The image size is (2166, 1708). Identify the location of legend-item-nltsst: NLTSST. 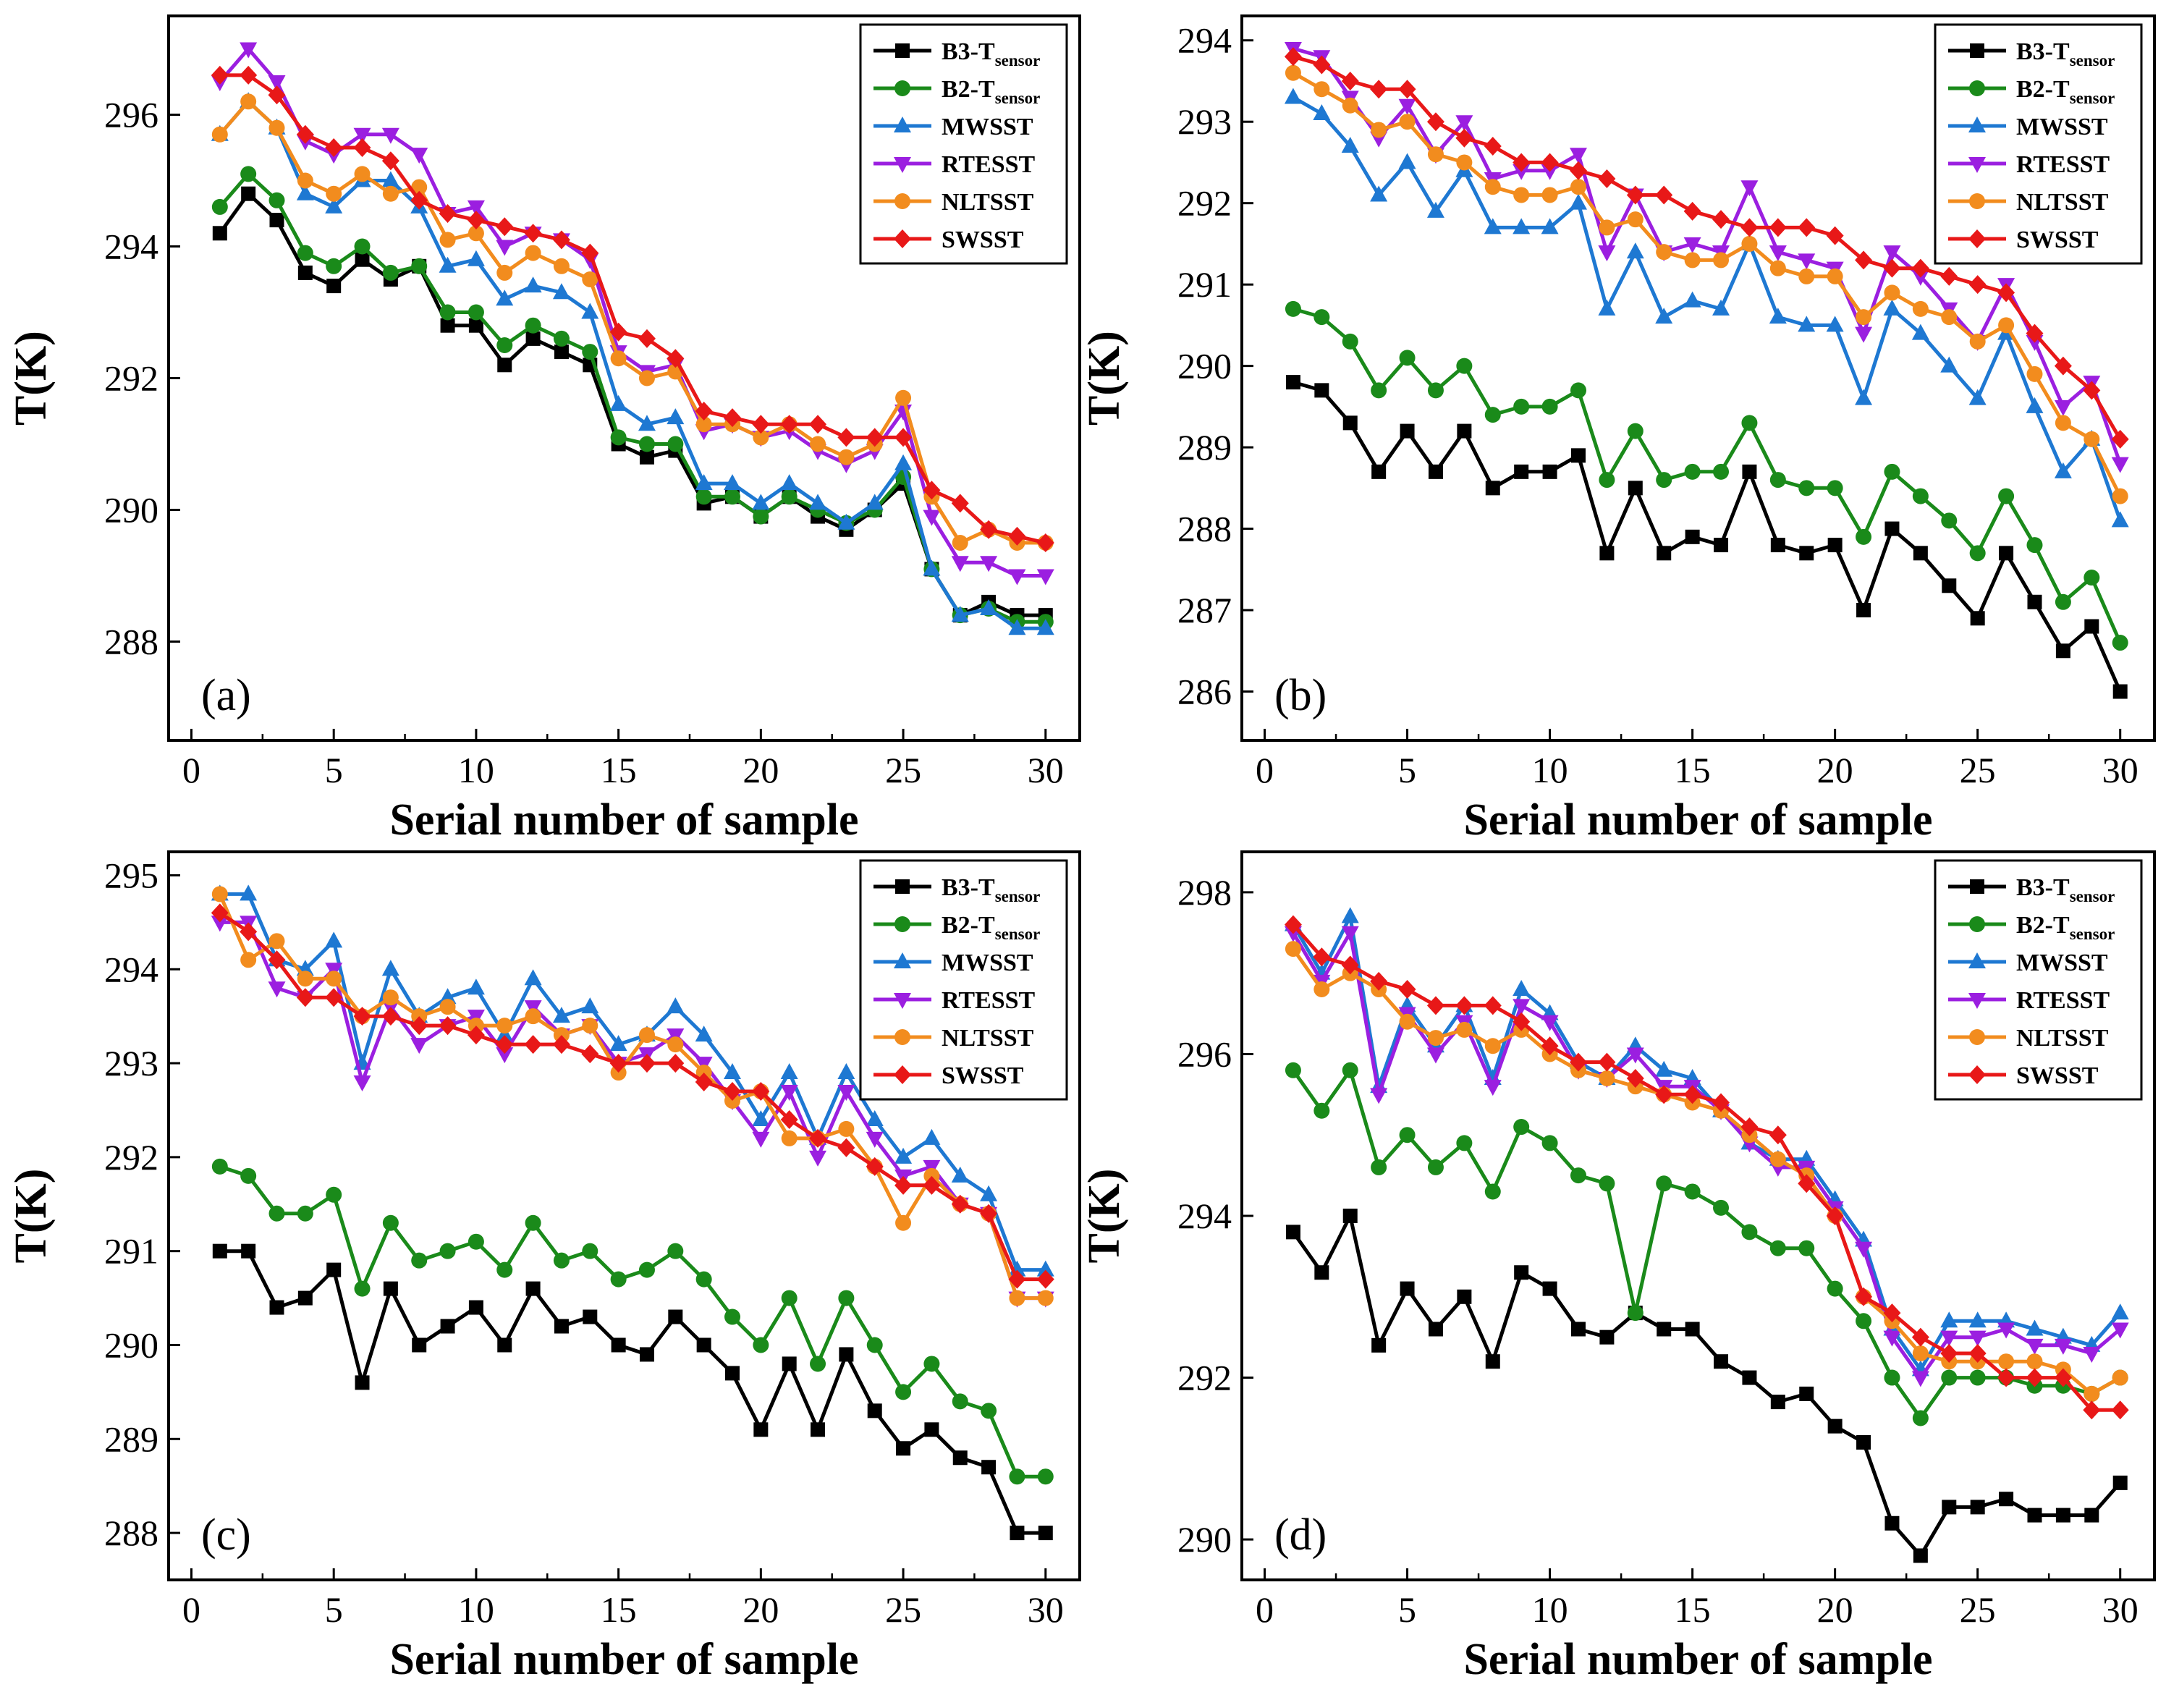
(954, 1038).